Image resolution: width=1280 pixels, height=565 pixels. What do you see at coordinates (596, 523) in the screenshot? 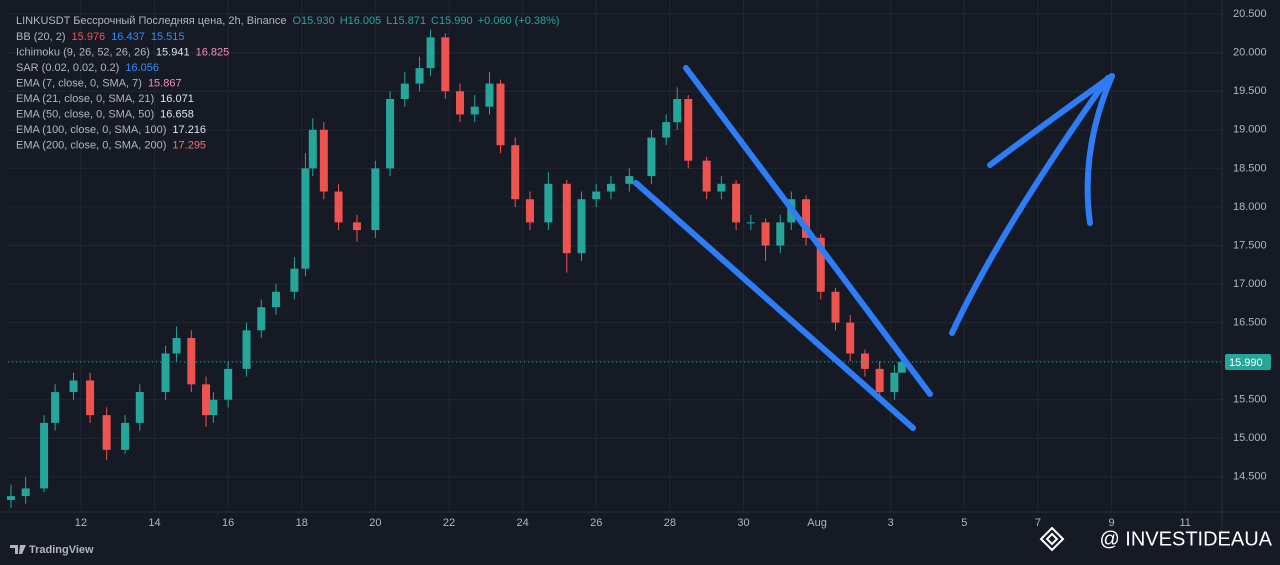
I see `x-tick-label: 26` at bounding box center [596, 523].